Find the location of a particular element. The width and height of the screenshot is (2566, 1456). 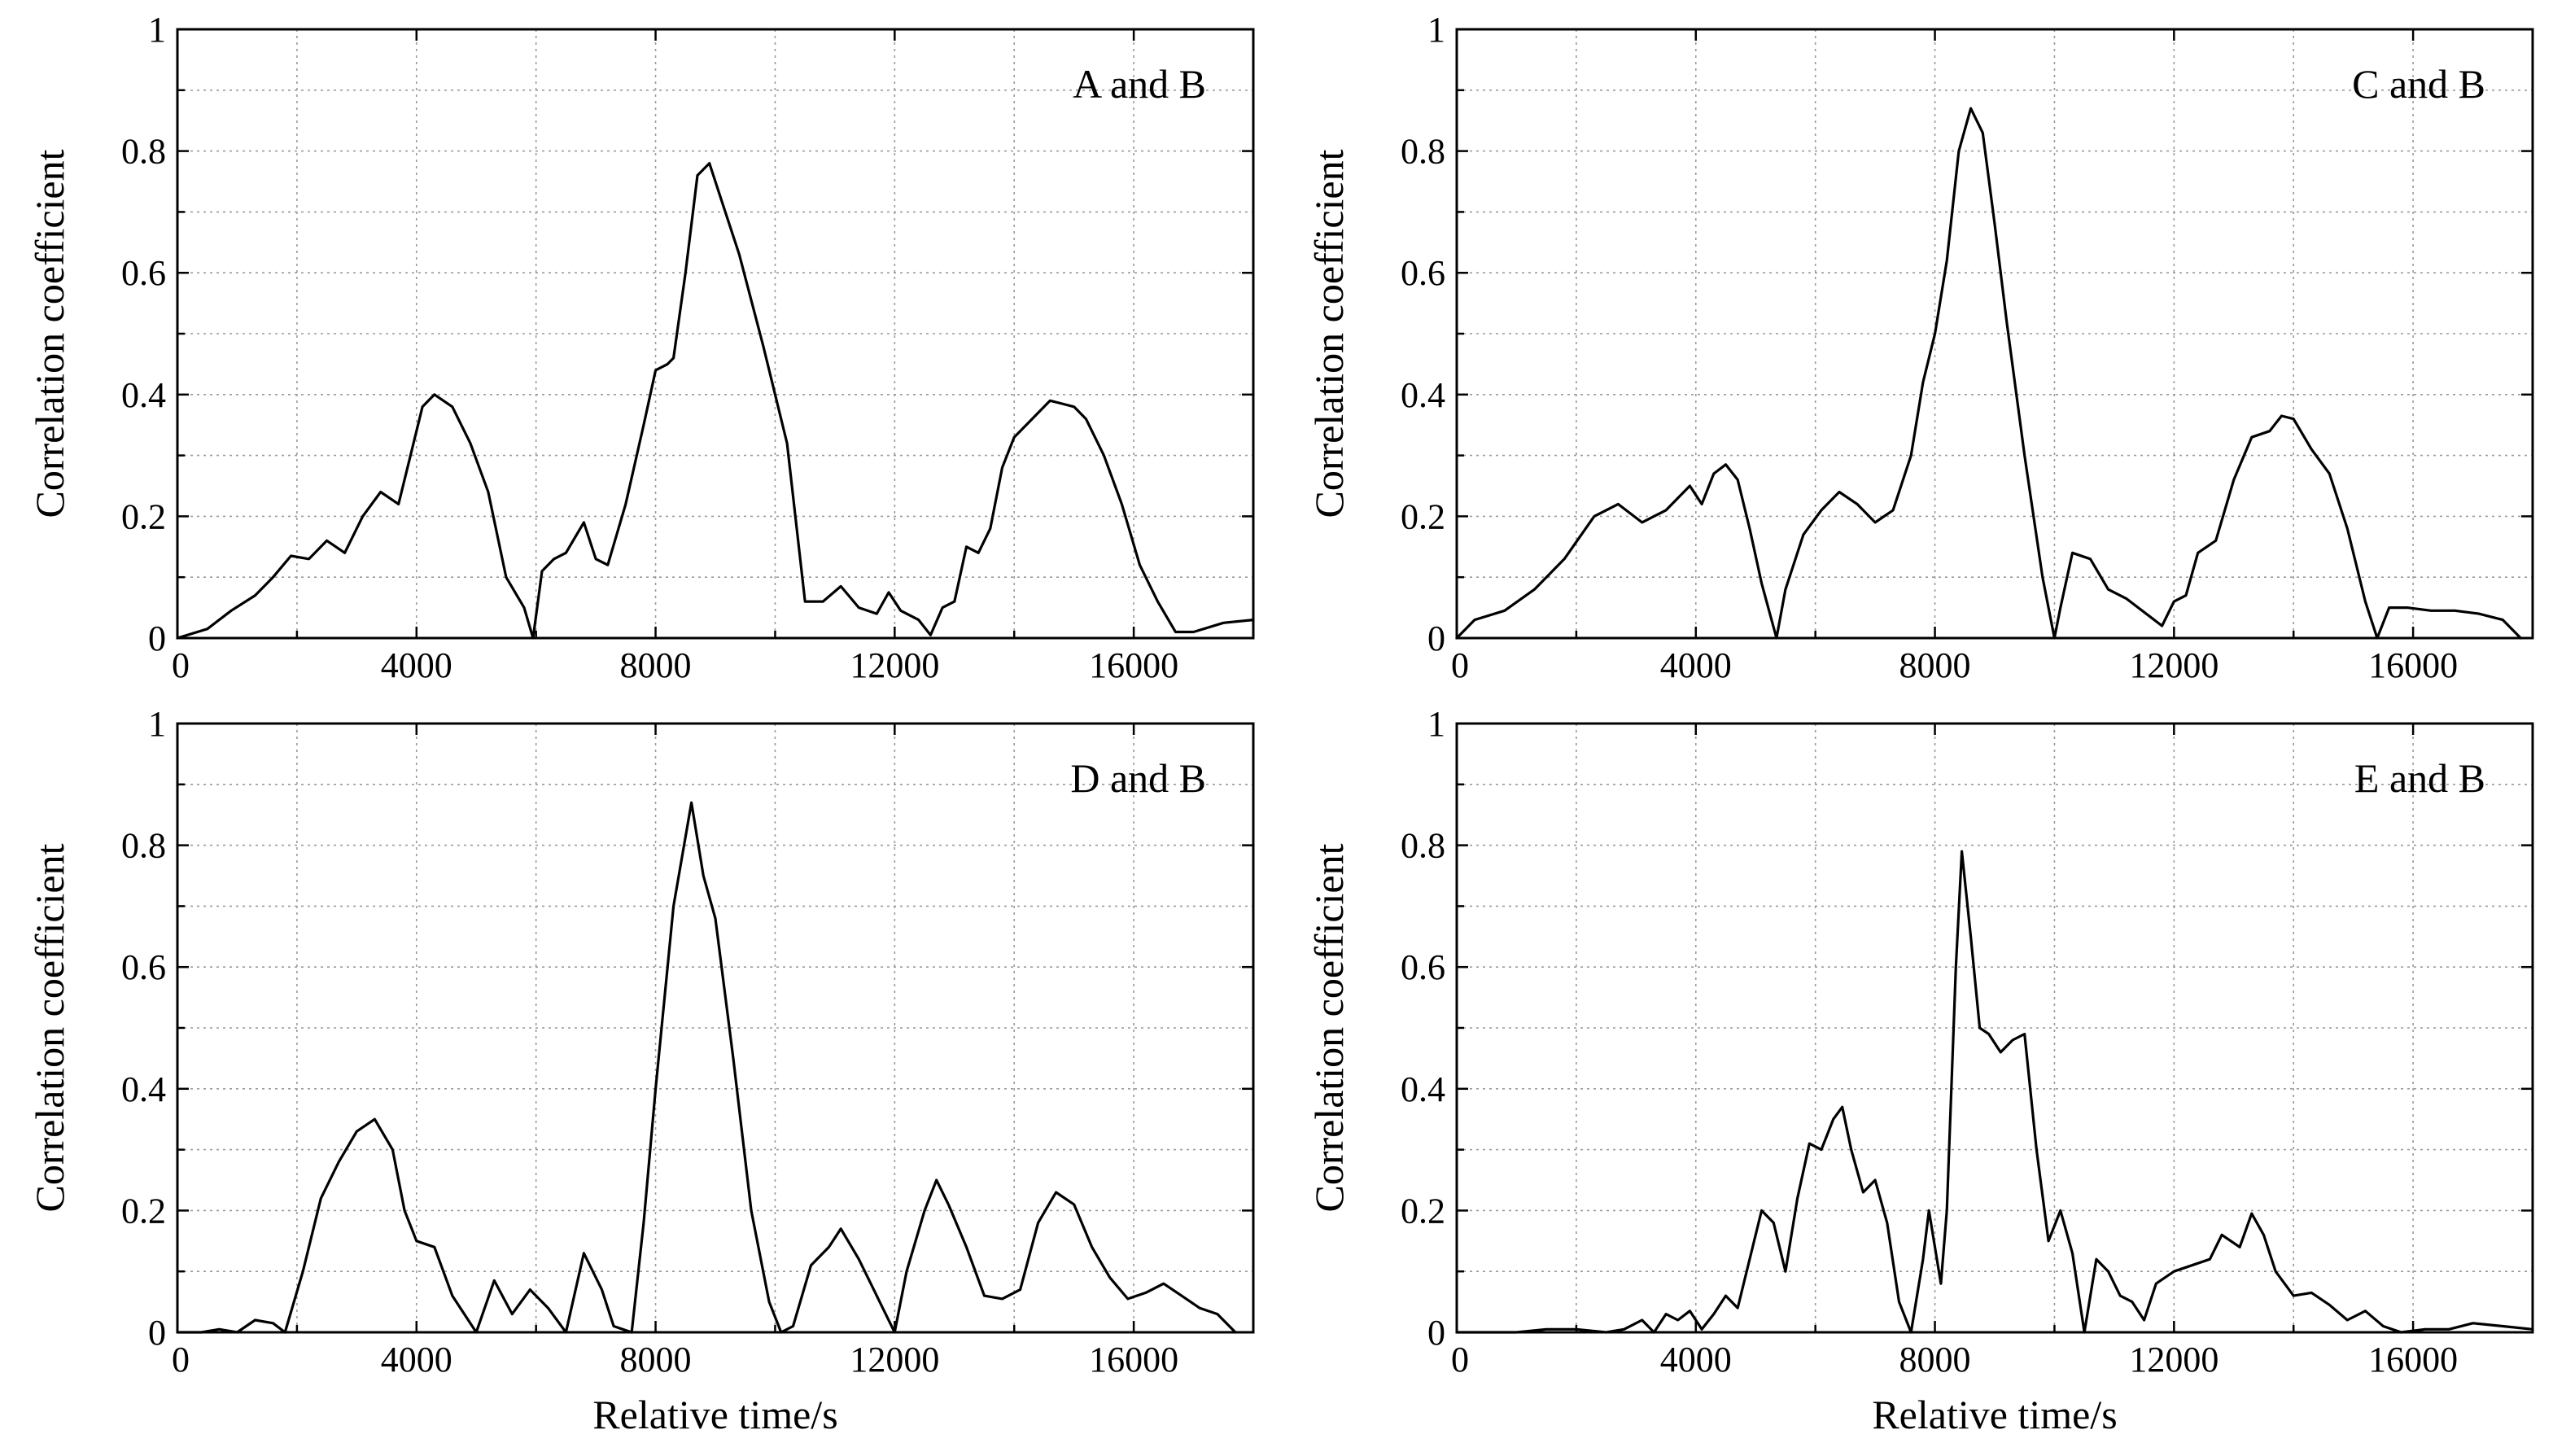

panel-label: C and B is located at coordinates (2418, 84).